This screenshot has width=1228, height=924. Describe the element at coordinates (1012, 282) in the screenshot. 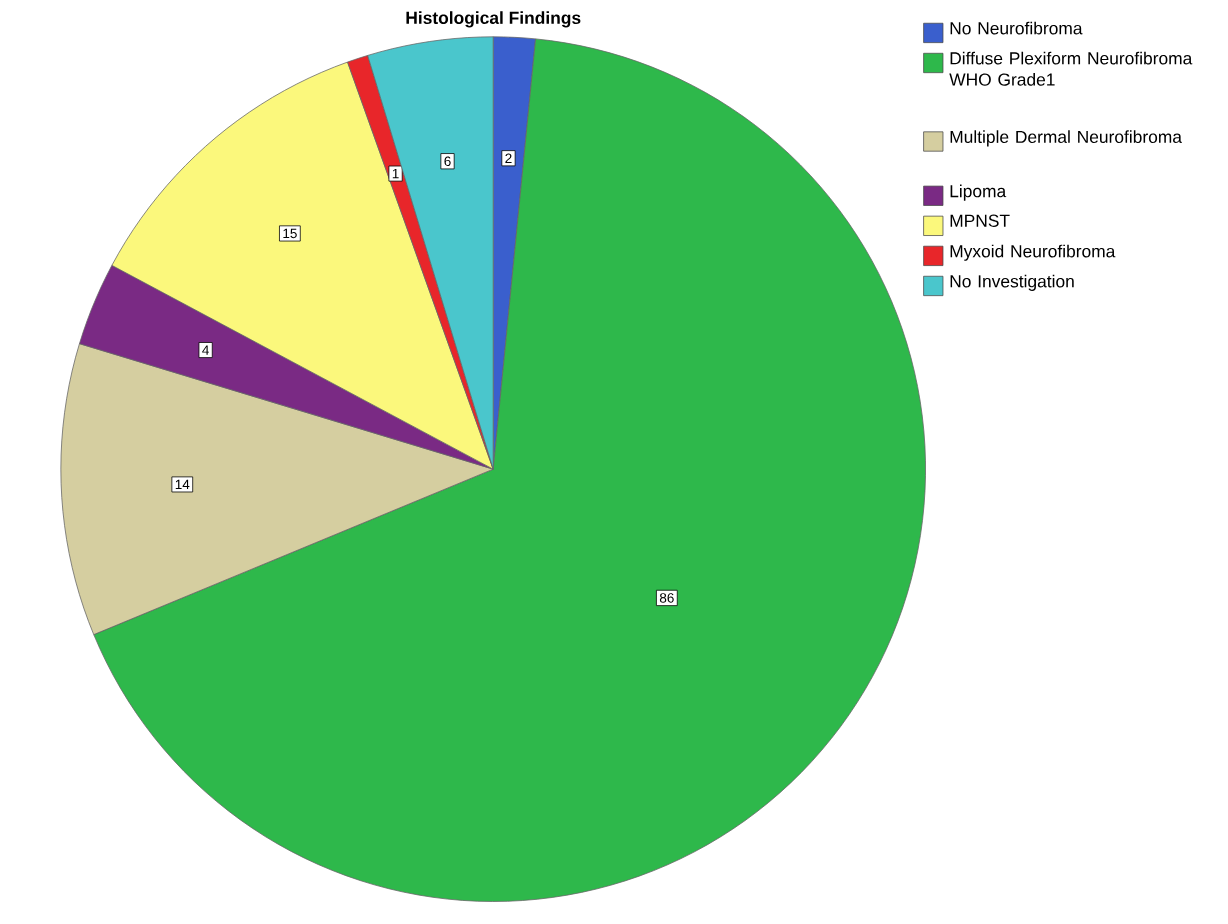

I see `legend-label: No Investigation` at that location.